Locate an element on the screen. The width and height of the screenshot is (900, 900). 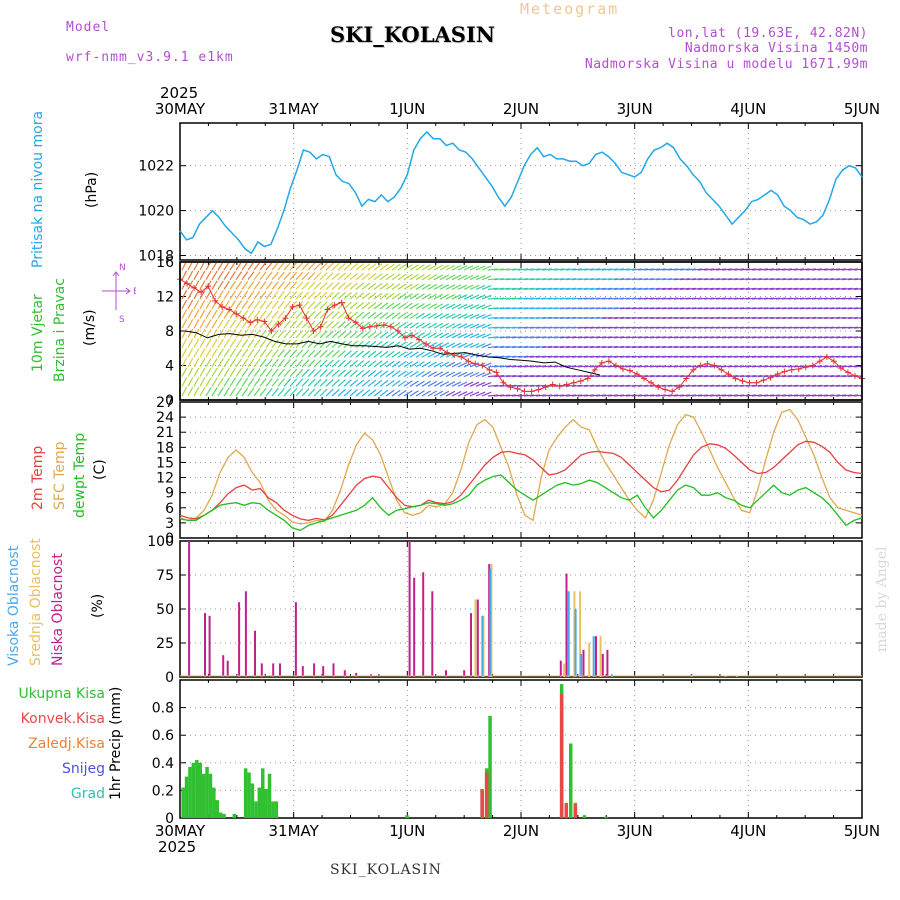
model-name: wrf-nmm_v3.9.1 e1km is located at coordinates (150, 57).